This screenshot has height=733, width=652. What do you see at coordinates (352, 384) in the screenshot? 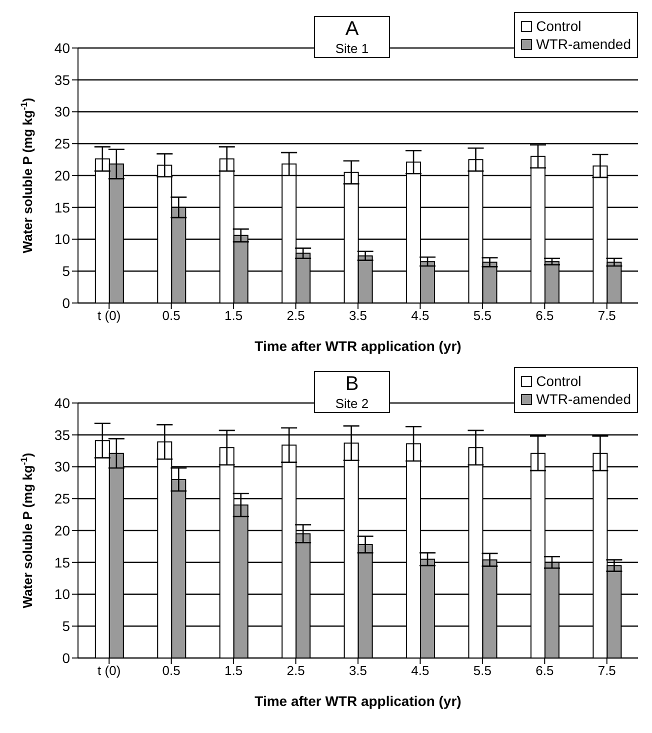
I see `chart-title: B` at bounding box center [352, 384].